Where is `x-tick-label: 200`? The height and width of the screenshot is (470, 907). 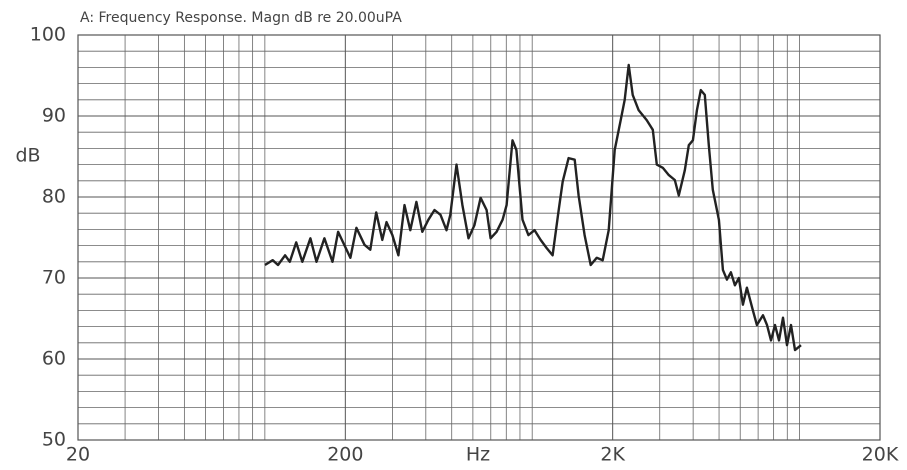
x-tick-label: 200 is located at coordinates (345, 455).